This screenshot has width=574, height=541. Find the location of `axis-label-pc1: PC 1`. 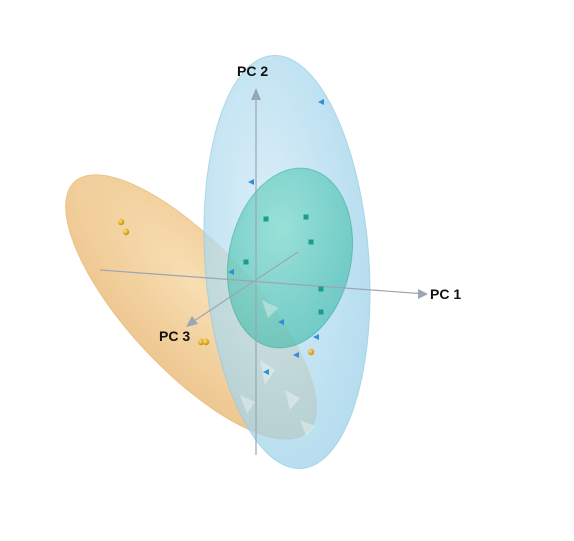

axis-label-pc1: PC 1 is located at coordinates (445, 294).